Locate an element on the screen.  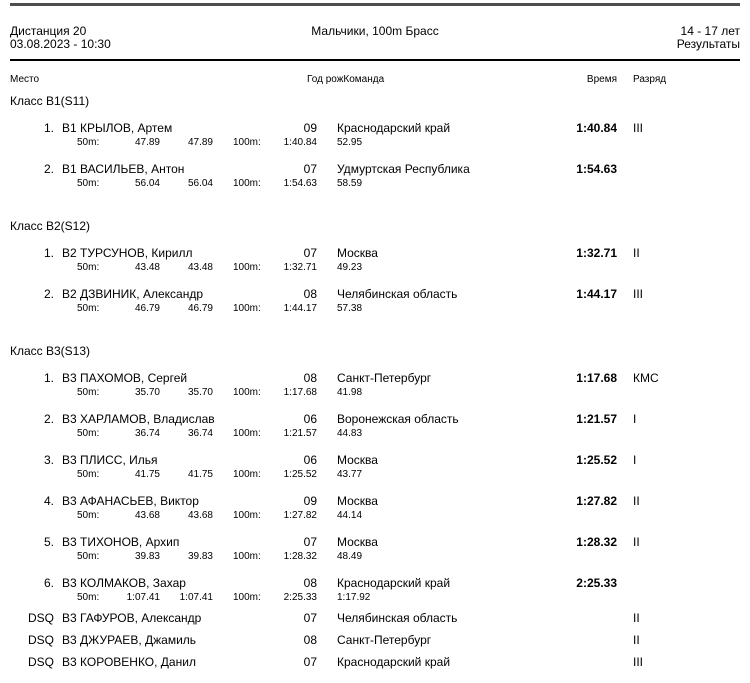
birth-year: 09 is located at coordinates (310, 128).